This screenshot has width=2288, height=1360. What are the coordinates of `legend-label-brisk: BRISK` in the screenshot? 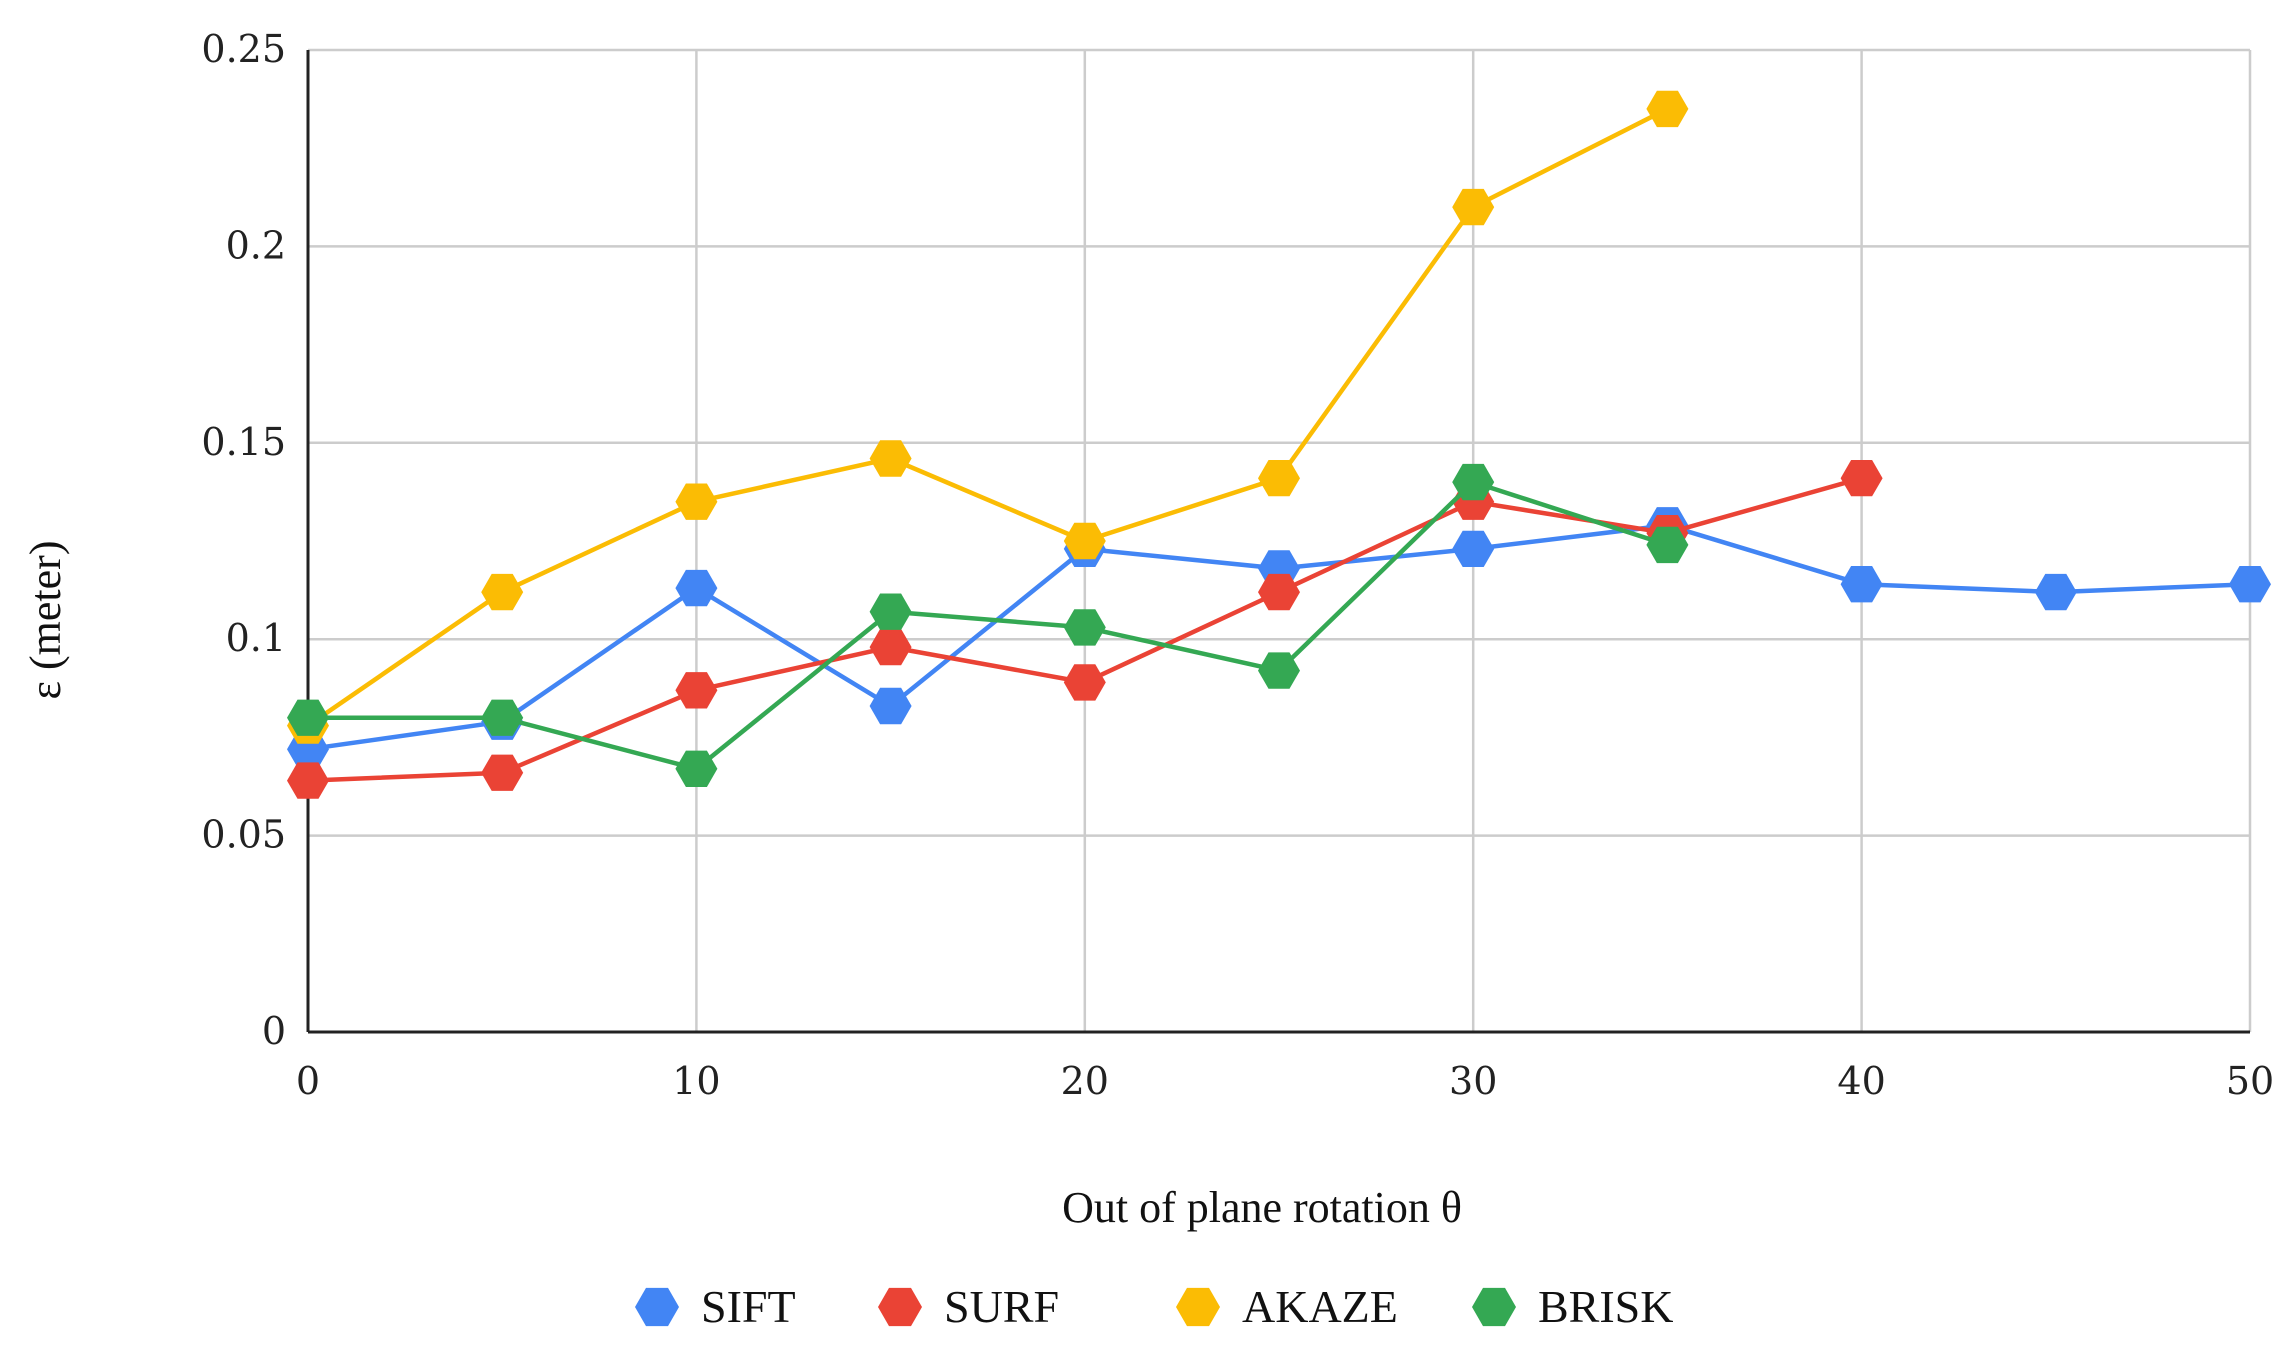 It's located at (1605, 1306).